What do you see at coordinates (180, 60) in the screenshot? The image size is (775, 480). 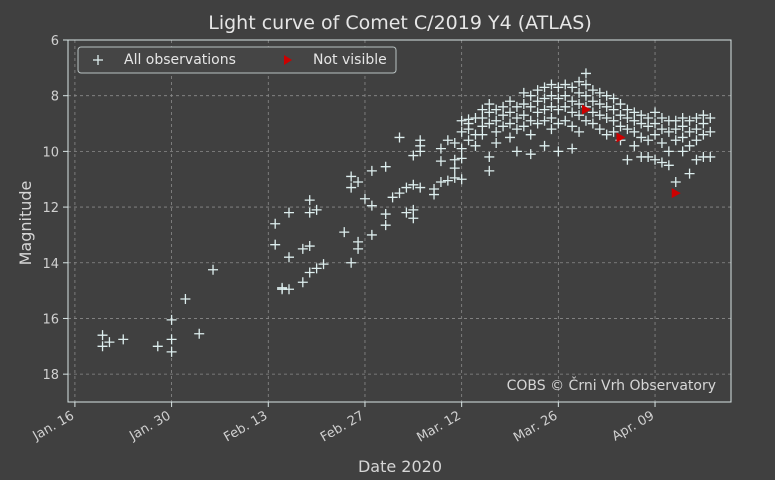 I see `legend-label-all-observations: All observations` at bounding box center [180, 60].